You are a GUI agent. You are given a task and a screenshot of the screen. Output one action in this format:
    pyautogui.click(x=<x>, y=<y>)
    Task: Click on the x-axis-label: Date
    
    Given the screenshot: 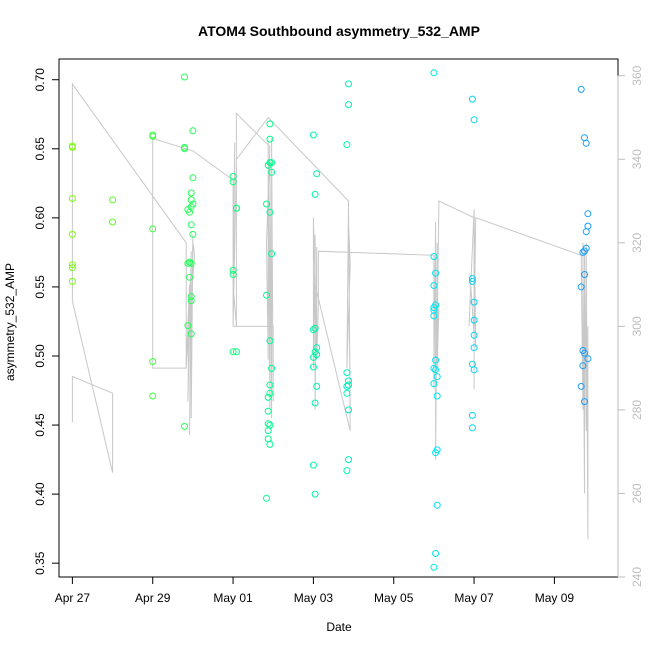 What is the action you would take?
    pyautogui.click(x=339, y=627)
    